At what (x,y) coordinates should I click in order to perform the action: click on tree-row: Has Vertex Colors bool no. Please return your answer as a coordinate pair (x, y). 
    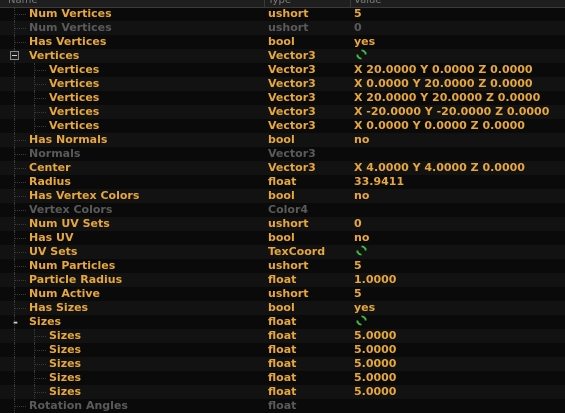
    Looking at the image, I should click on (282, 196).